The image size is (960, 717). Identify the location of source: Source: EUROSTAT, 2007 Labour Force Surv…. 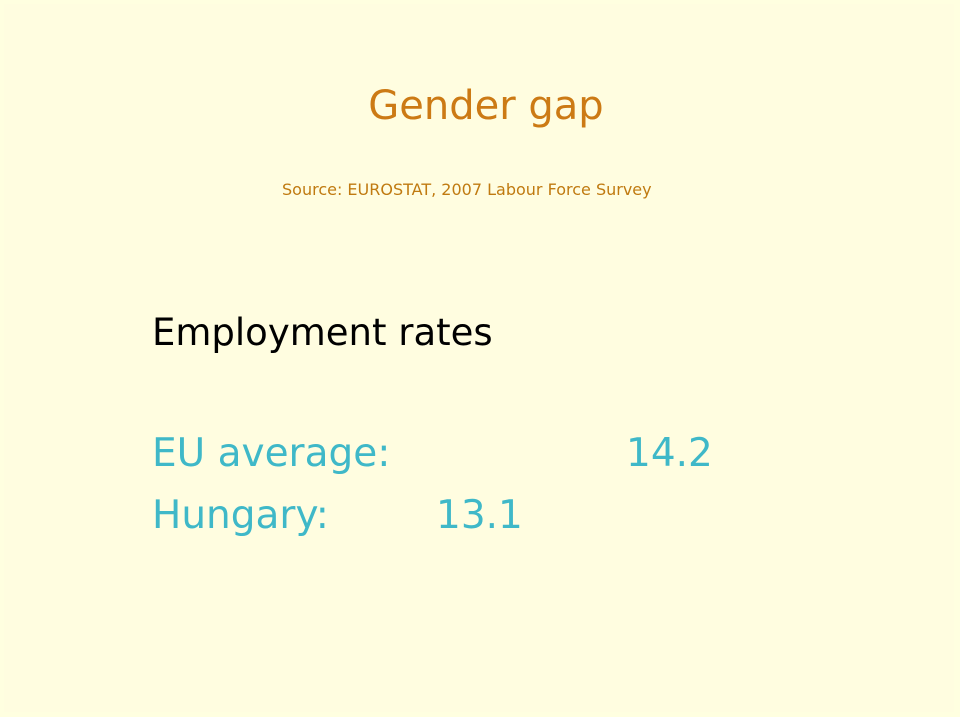
(467, 189).